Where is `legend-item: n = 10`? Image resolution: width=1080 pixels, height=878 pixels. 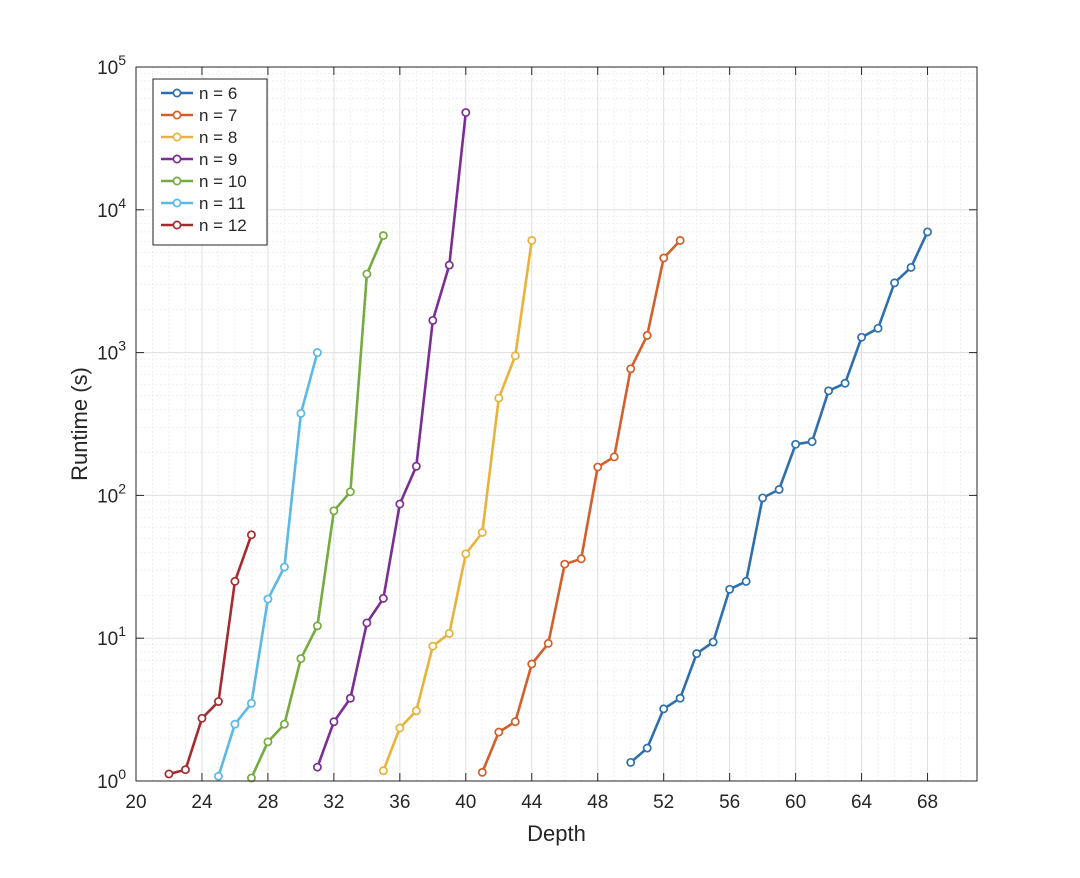 legend-item: n = 10 is located at coordinates (204, 181).